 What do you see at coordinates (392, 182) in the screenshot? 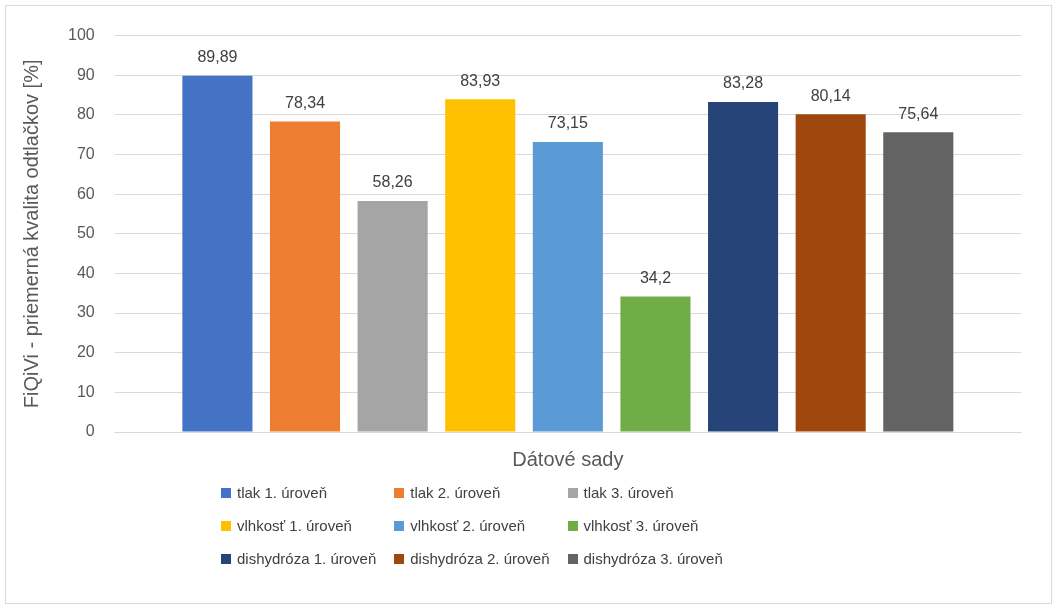
I see `data-label: 58,26` at bounding box center [392, 182].